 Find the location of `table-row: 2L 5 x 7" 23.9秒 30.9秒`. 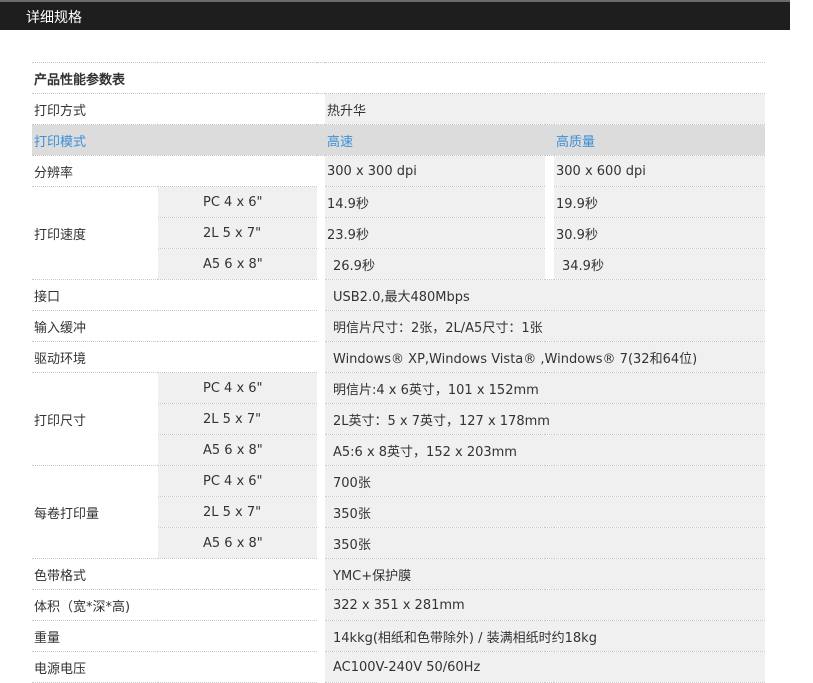

table-row: 2L 5 x 7" 23.9秒 30.9秒 is located at coordinates (399, 233).